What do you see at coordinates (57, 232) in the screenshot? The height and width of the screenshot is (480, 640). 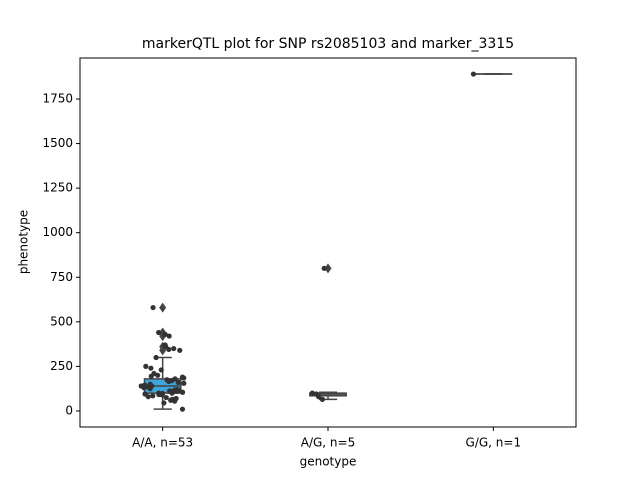 I see `y-tick-label: 1000` at bounding box center [57, 232].